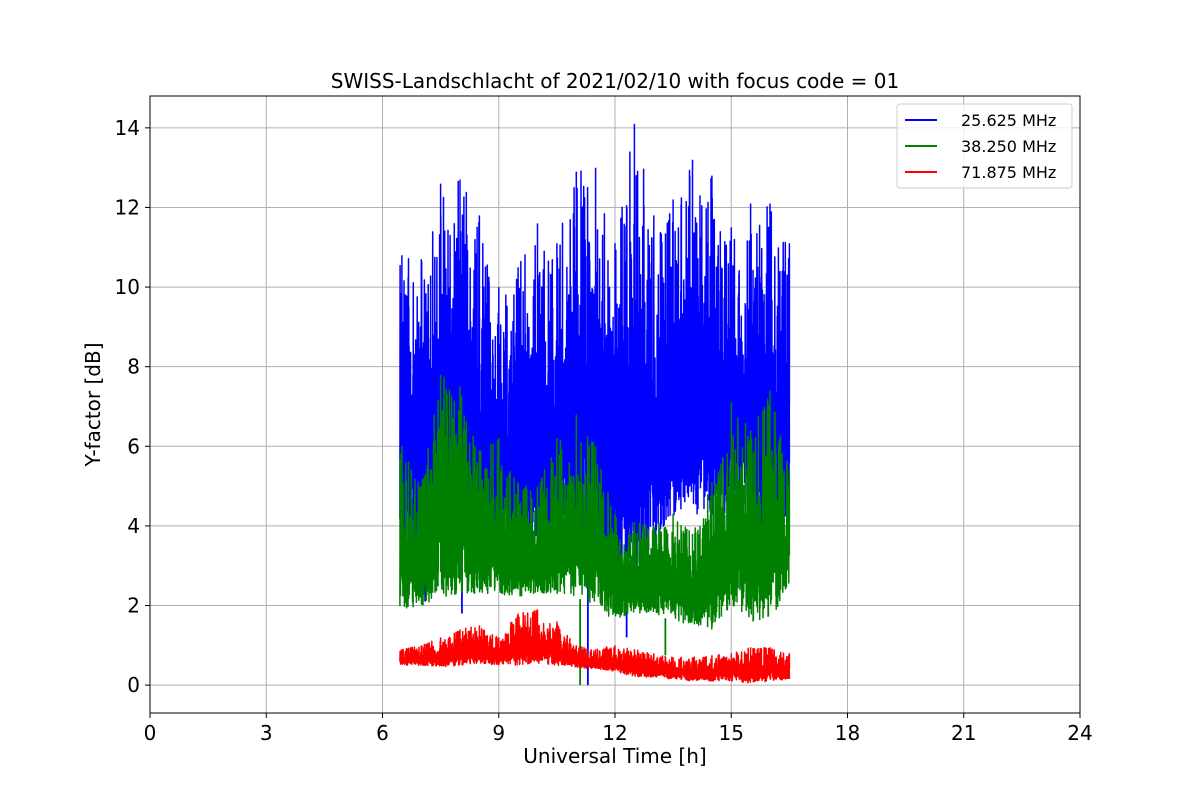 Image resolution: width=1200 pixels, height=800 pixels. What do you see at coordinates (1008, 146) in the screenshot?
I see `legend-label: 38.250 MHz` at bounding box center [1008, 146].